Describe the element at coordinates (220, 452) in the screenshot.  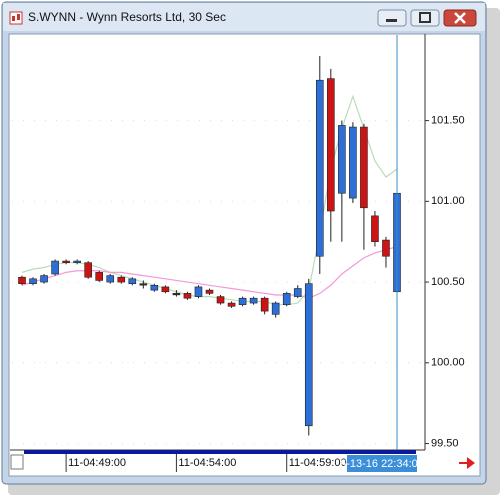
I see `scroll-bar` at that location.